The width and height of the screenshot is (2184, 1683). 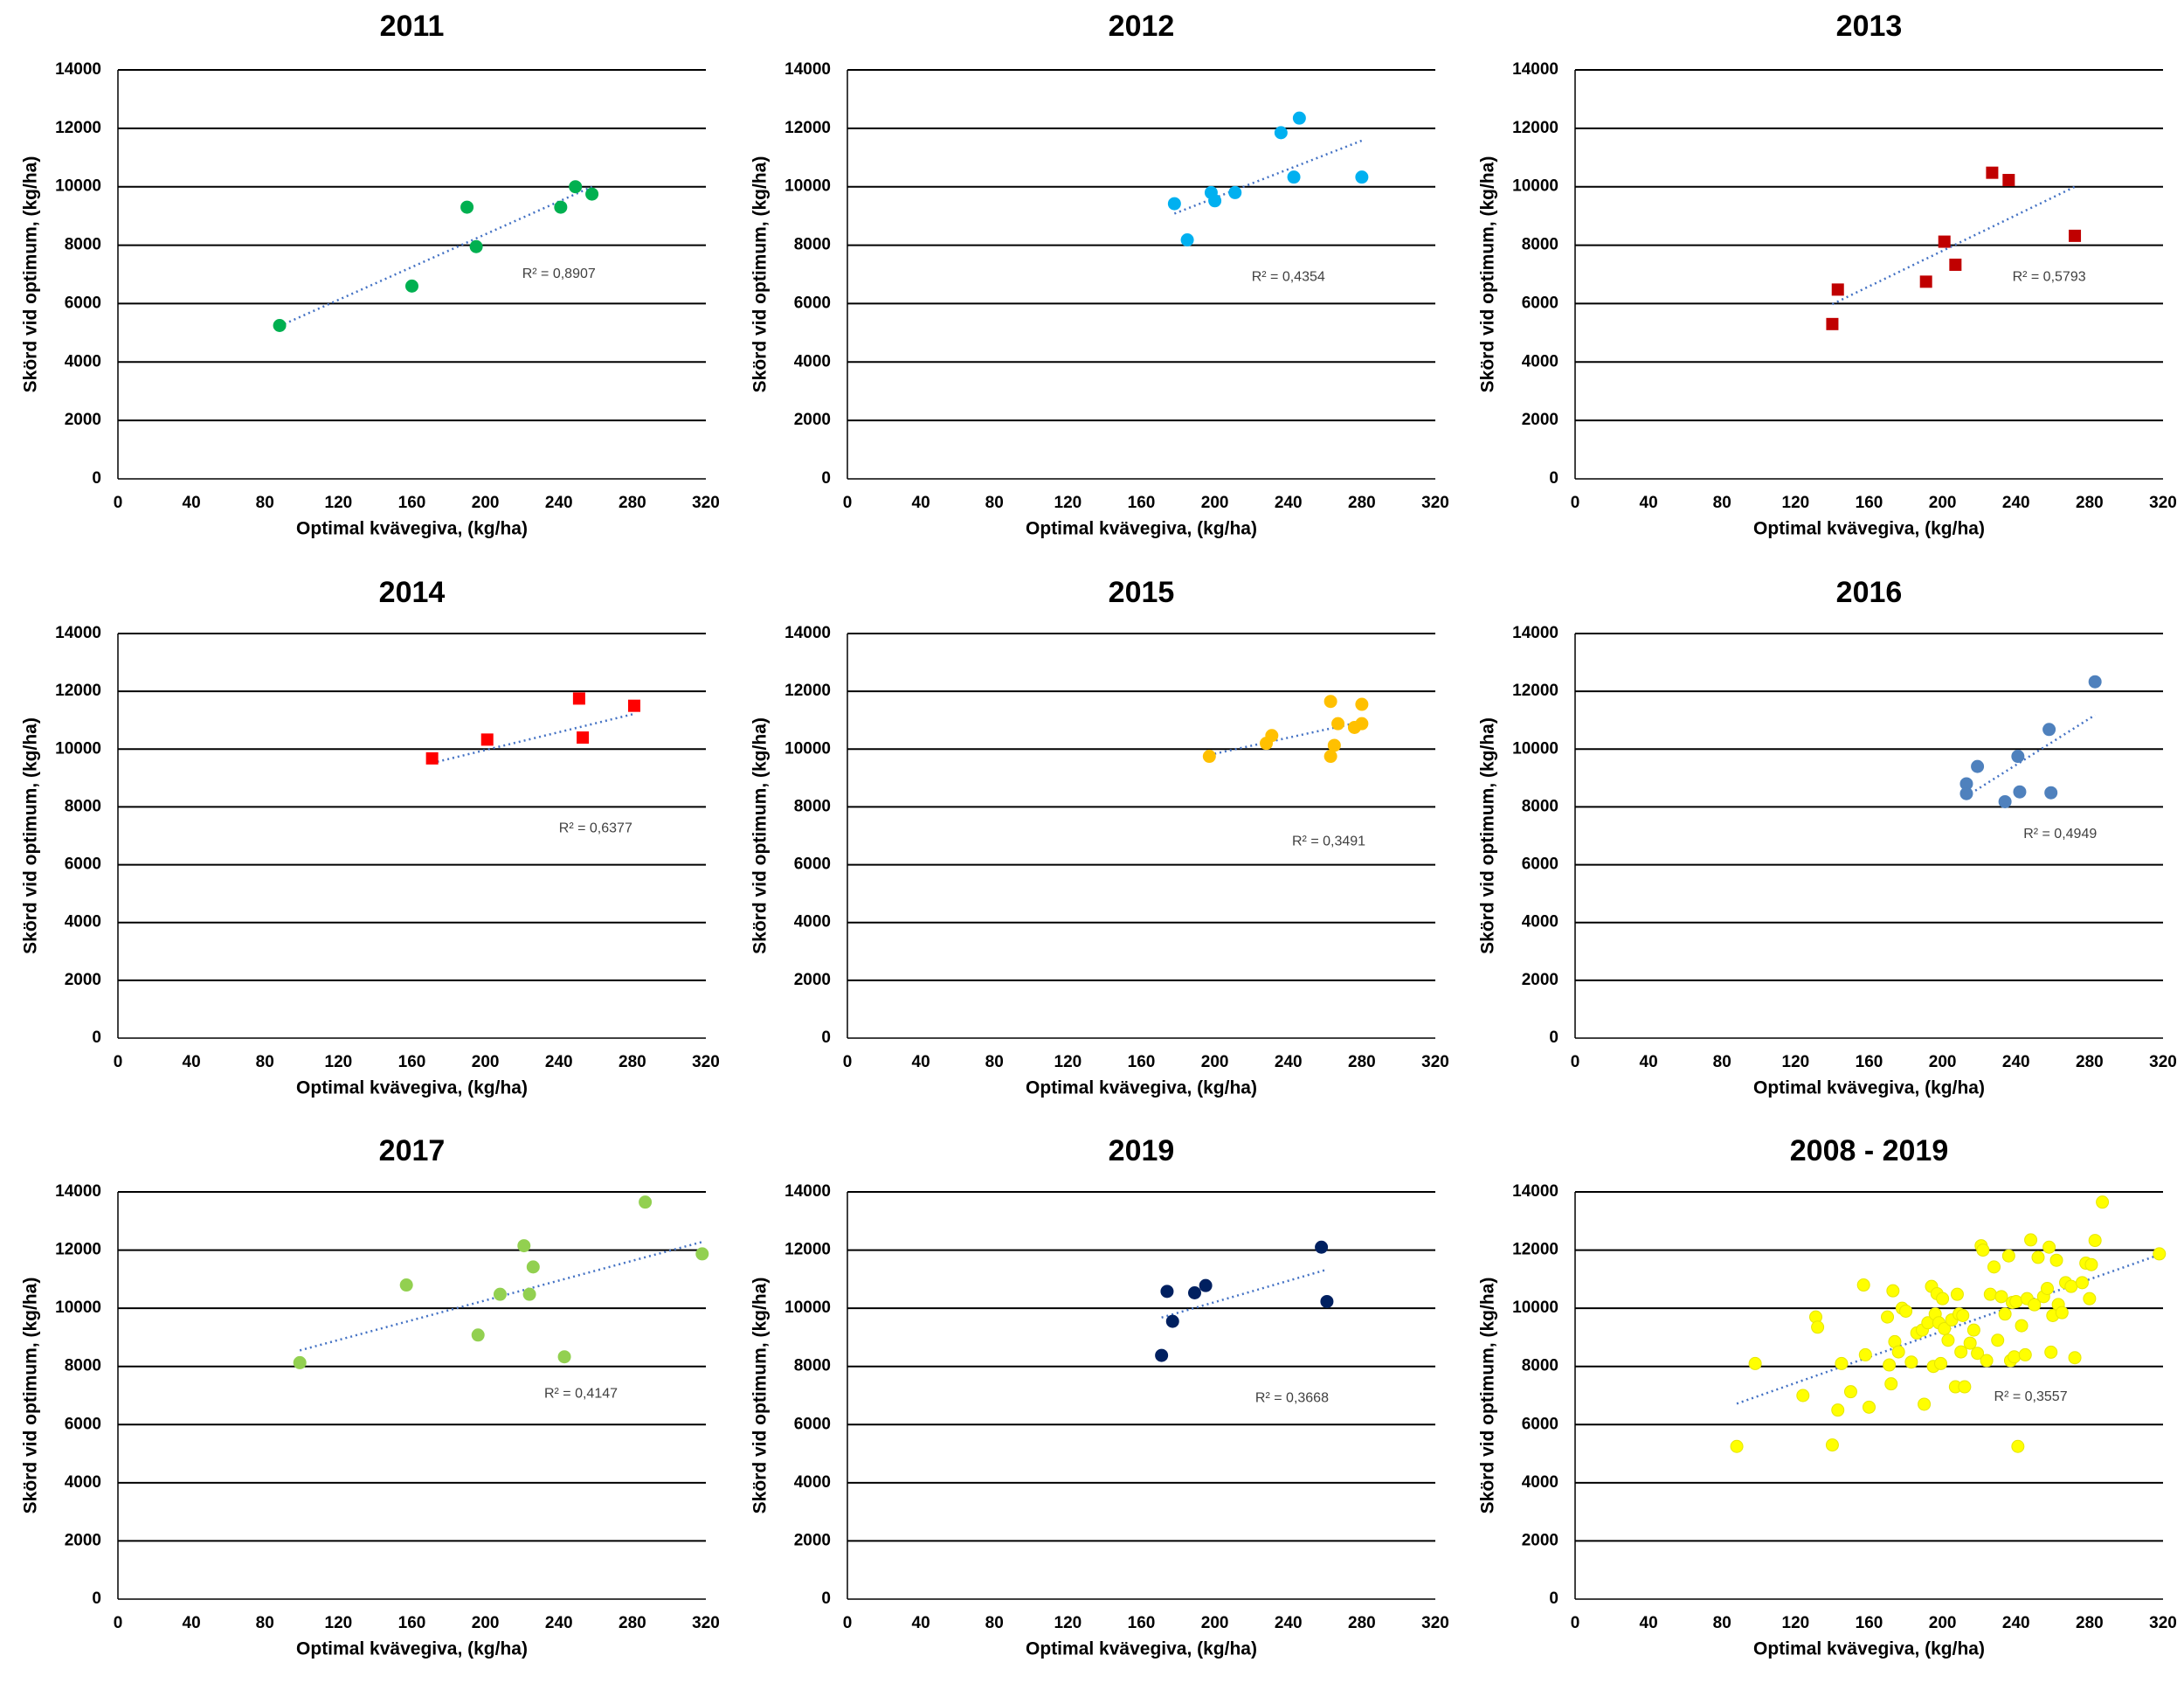 What do you see at coordinates (1142, 26) in the screenshot?
I see `chart-title: 2012` at bounding box center [1142, 26].